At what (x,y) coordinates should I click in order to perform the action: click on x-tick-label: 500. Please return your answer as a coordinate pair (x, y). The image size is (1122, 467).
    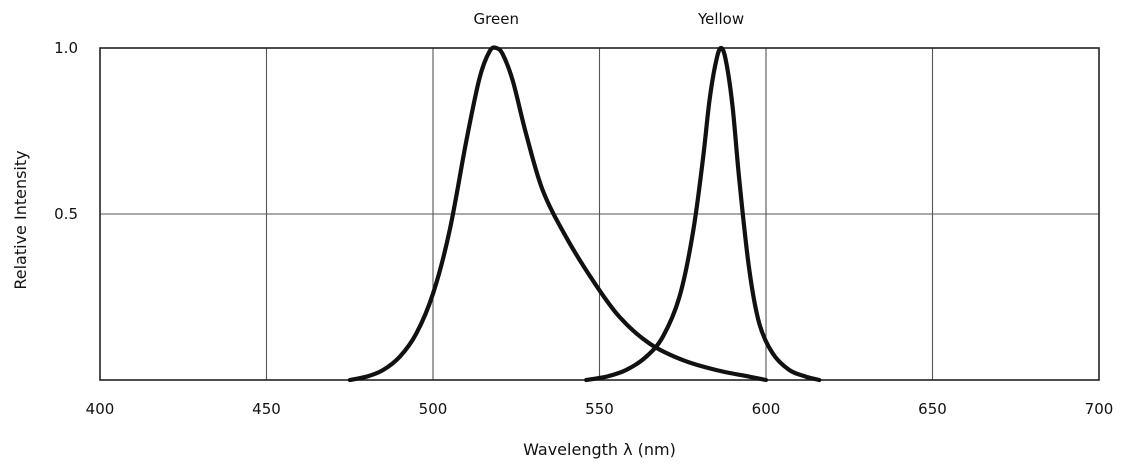
    Looking at the image, I should click on (433, 409).